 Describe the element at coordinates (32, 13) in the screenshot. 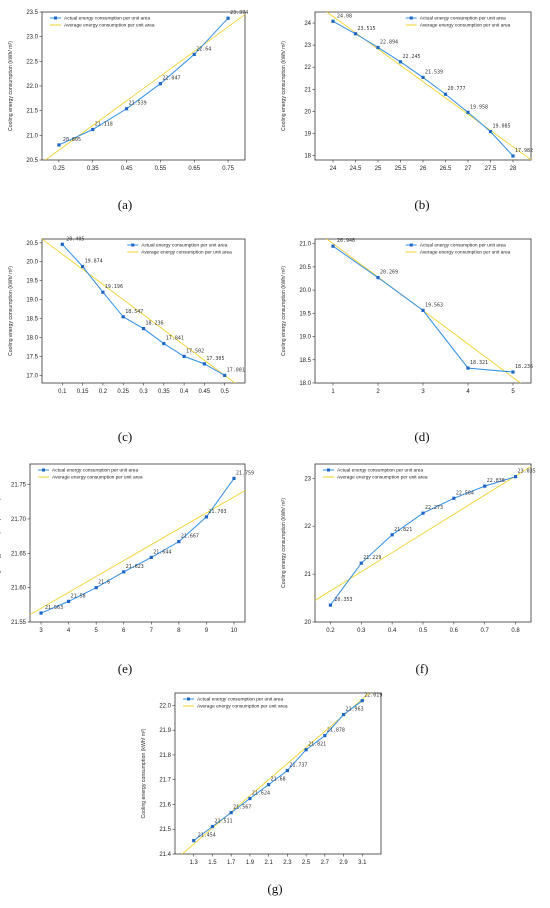

I see `y-tick-label: 23.5` at that location.